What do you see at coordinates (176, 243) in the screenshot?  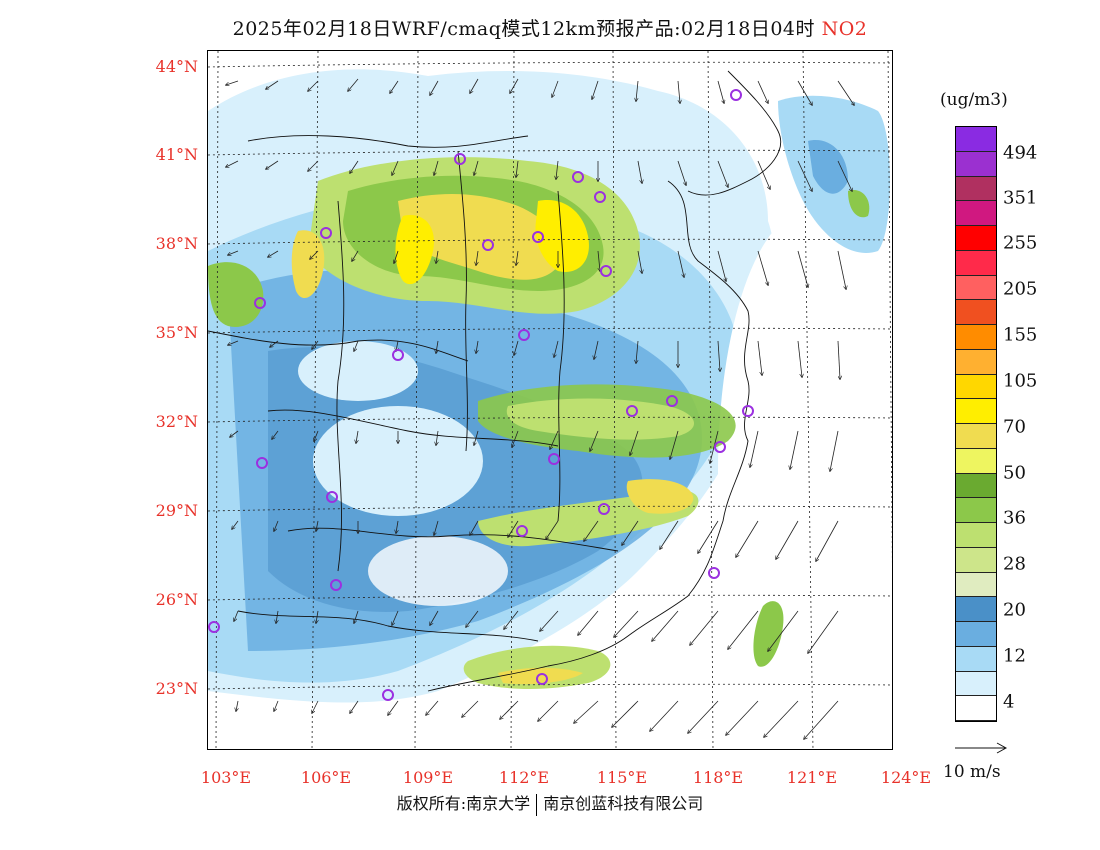 I see `lat-label-38: 38°N` at bounding box center [176, 243].